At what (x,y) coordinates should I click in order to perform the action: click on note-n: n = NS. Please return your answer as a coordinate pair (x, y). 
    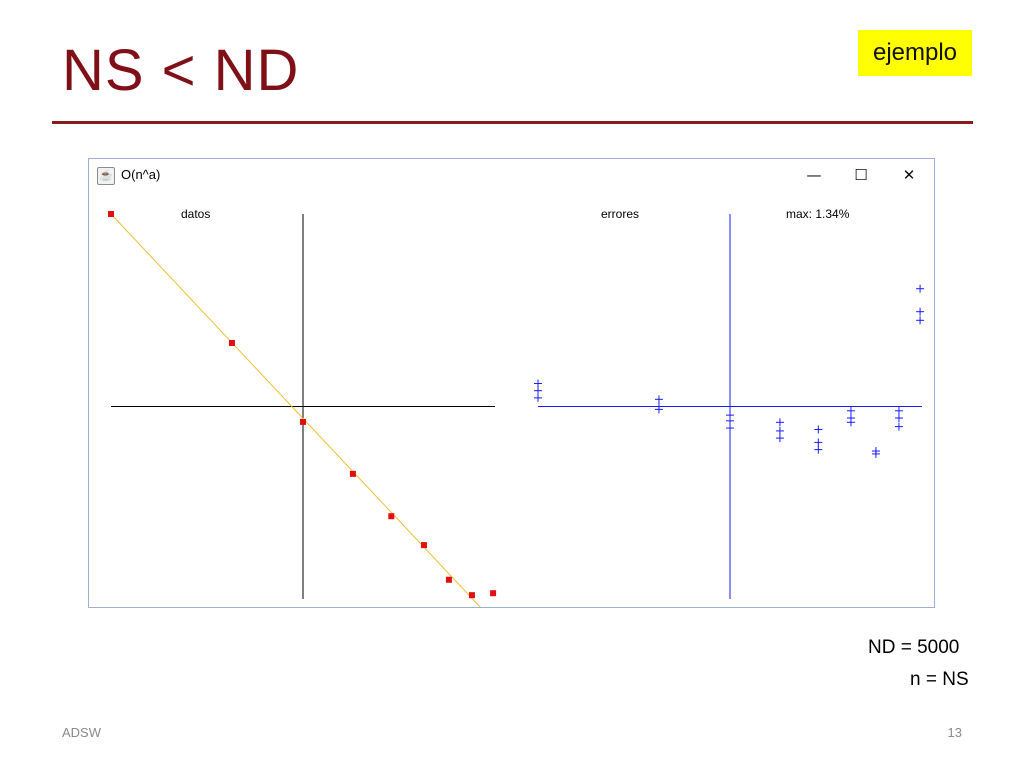
    Looking at the image, I should click on (939, 679).